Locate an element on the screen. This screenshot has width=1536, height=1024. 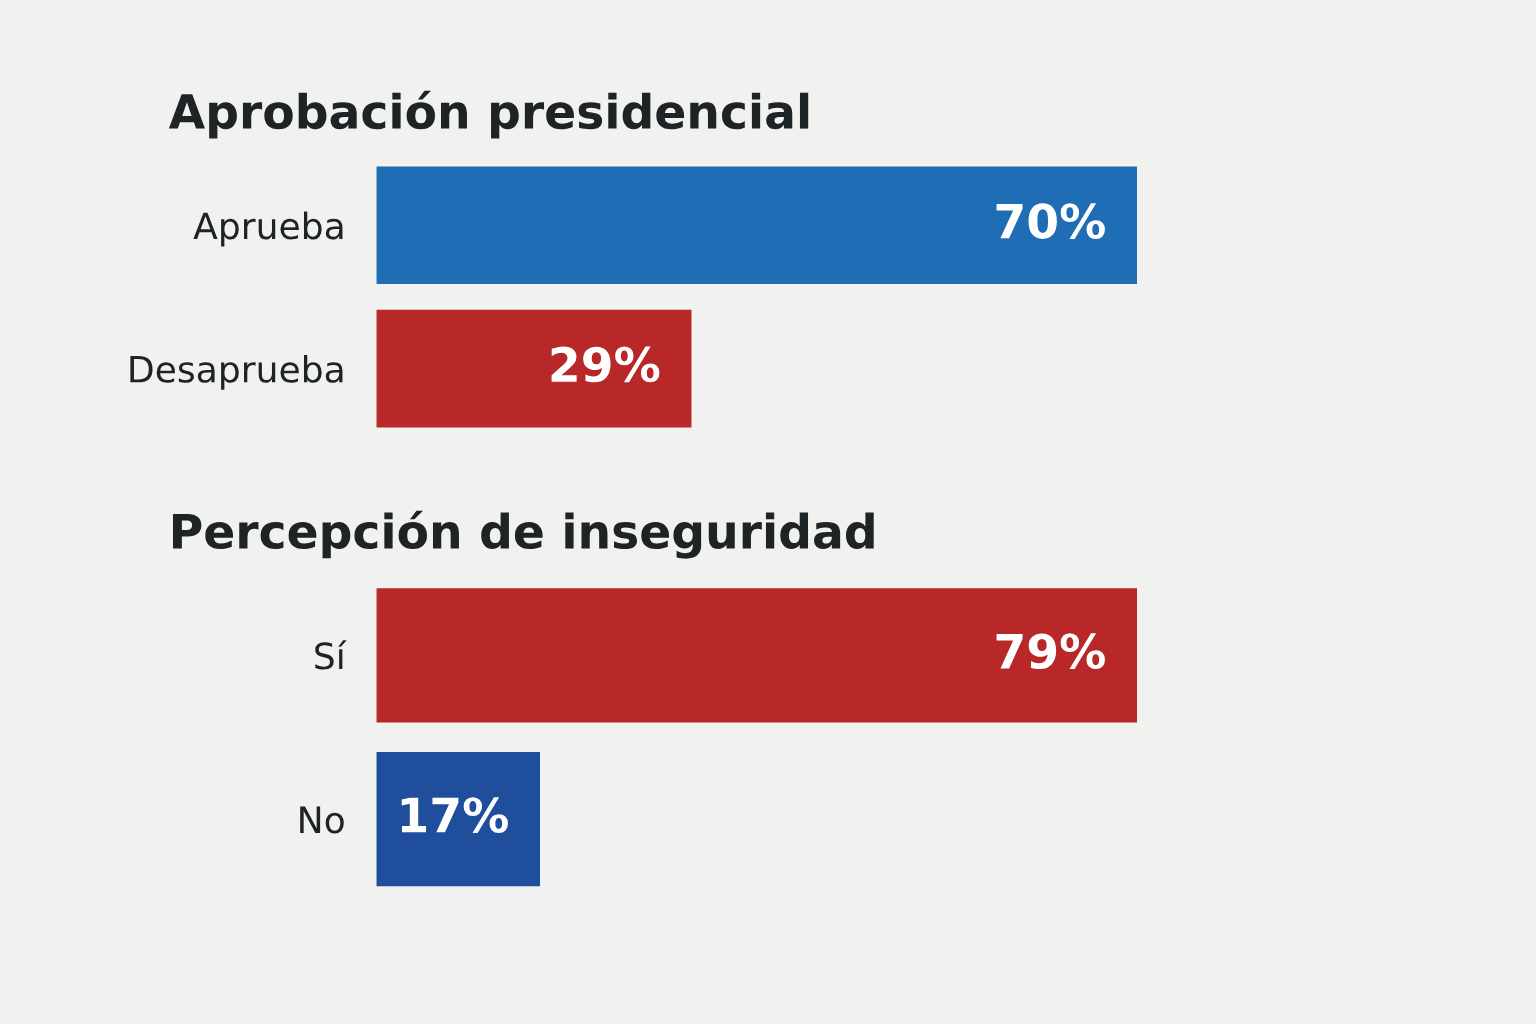
y-tick-label: Desaprueba is located at coordinates (236, 372).